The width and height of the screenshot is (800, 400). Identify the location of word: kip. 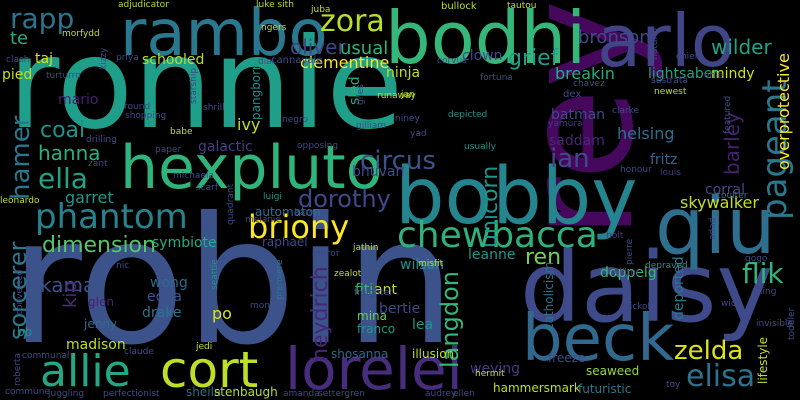
(70, 294).